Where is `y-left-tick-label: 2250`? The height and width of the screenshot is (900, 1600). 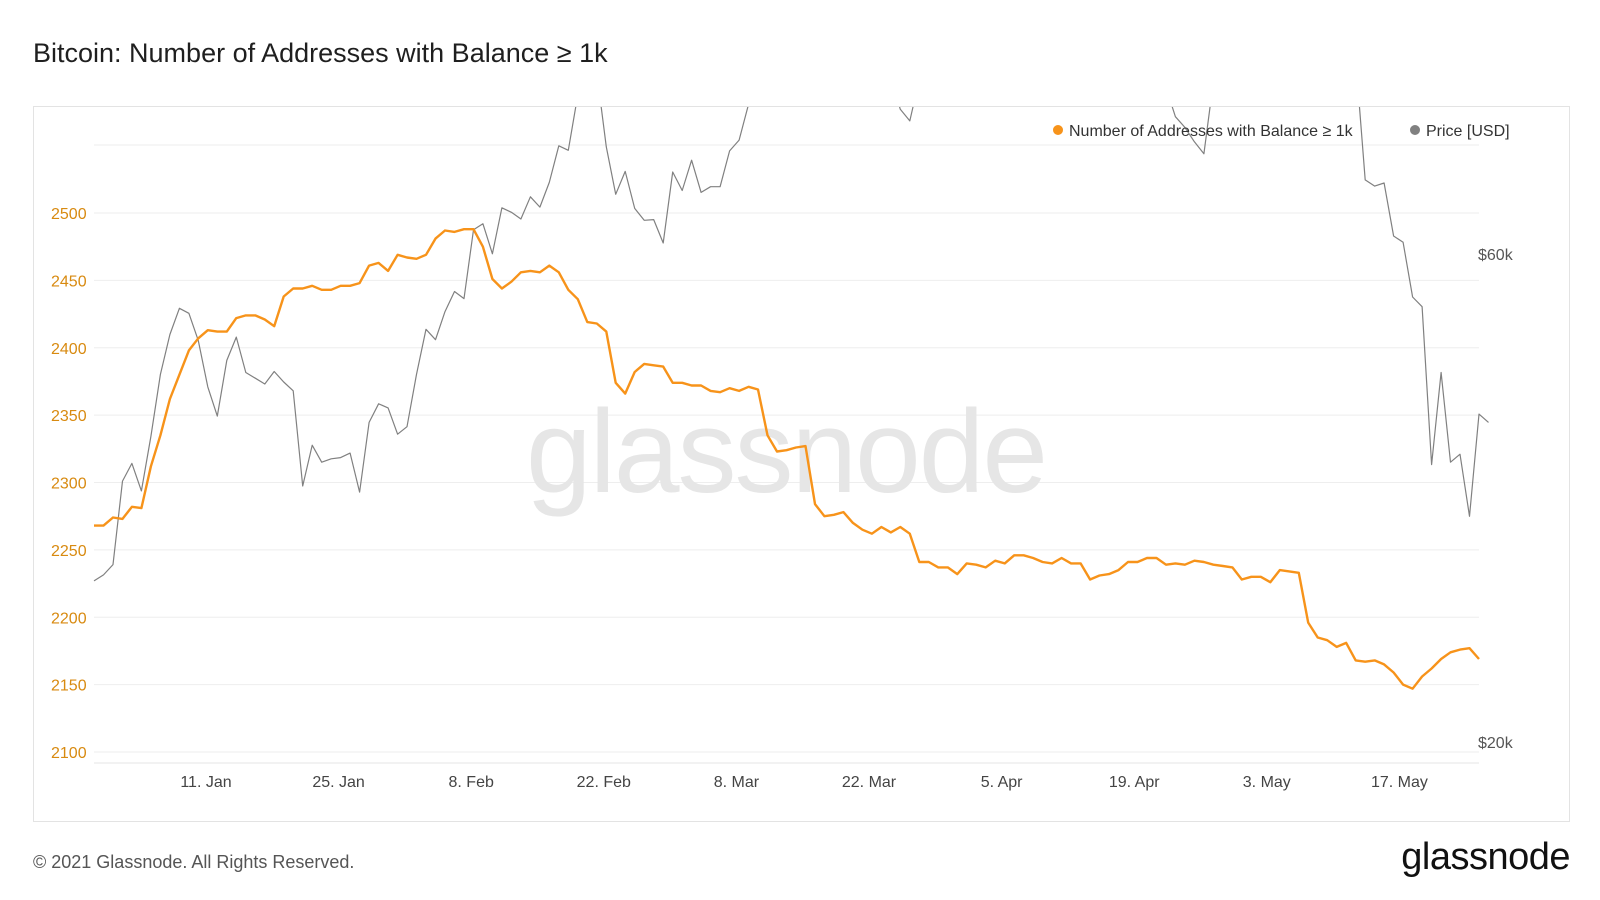 y-left-tick-label: 2250 is located at coordinates (69, 551).